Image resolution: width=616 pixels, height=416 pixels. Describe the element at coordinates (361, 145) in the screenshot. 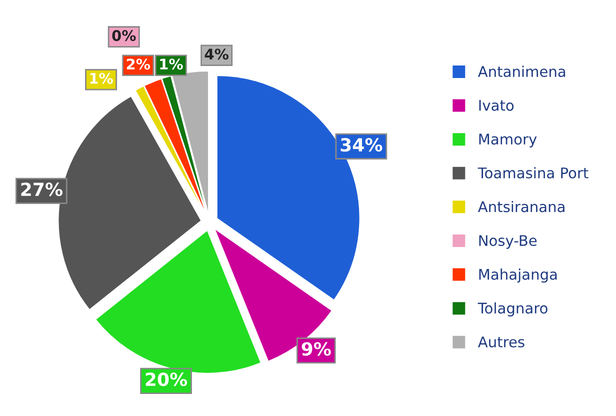

I see `data-label: 34%` at that location.